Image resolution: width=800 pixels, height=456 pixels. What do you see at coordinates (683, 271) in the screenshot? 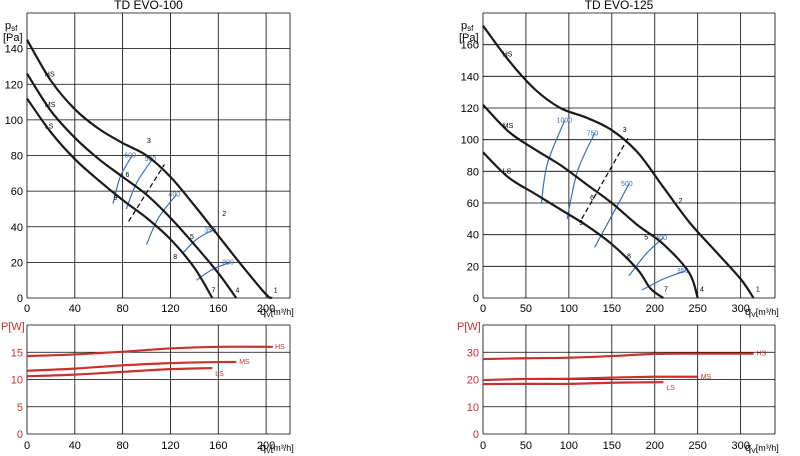
I see `rpm-label: 350` at bounding box center [683, 271].